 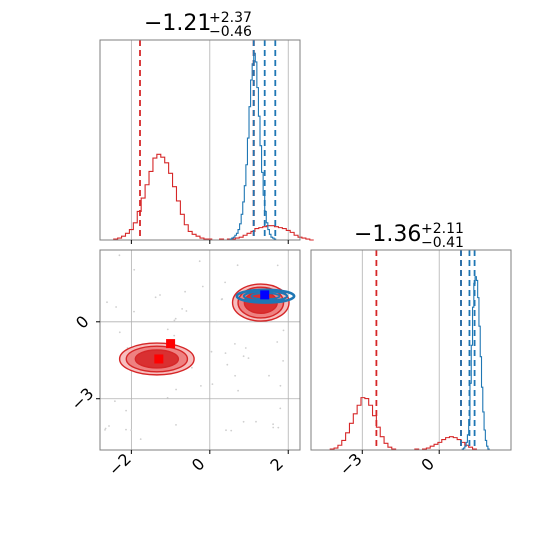 What do you see at coordinates (400, 452) in the screenshot?
I see `y-hist-ticks` at bounding box center [400, 452].